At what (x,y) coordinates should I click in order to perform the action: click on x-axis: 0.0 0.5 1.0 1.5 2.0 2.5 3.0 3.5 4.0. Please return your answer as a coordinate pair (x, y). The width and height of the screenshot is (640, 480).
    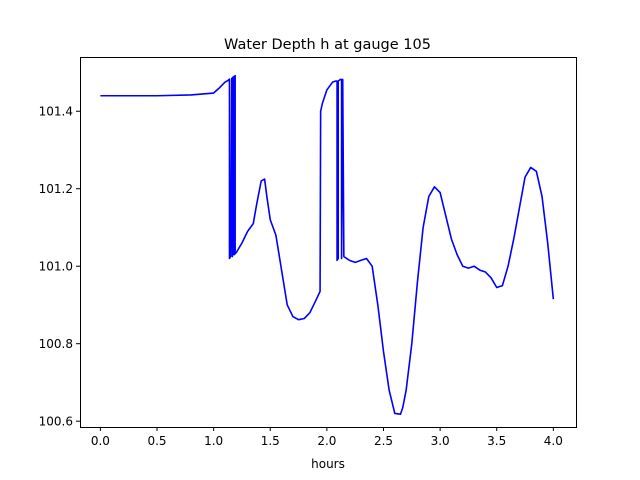
    Looking at the image, I should click on (327, 437).